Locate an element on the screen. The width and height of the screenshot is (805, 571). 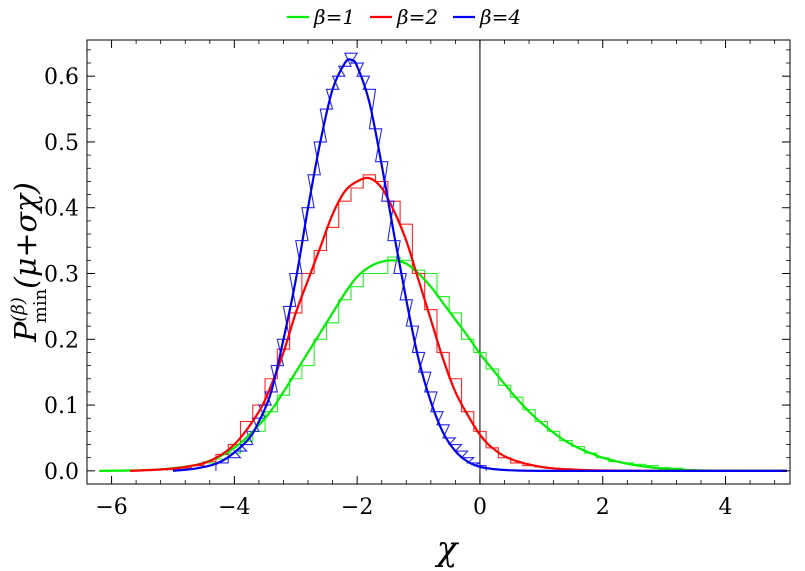
x-tick-label: 0 is located at coordinates (480, 507).